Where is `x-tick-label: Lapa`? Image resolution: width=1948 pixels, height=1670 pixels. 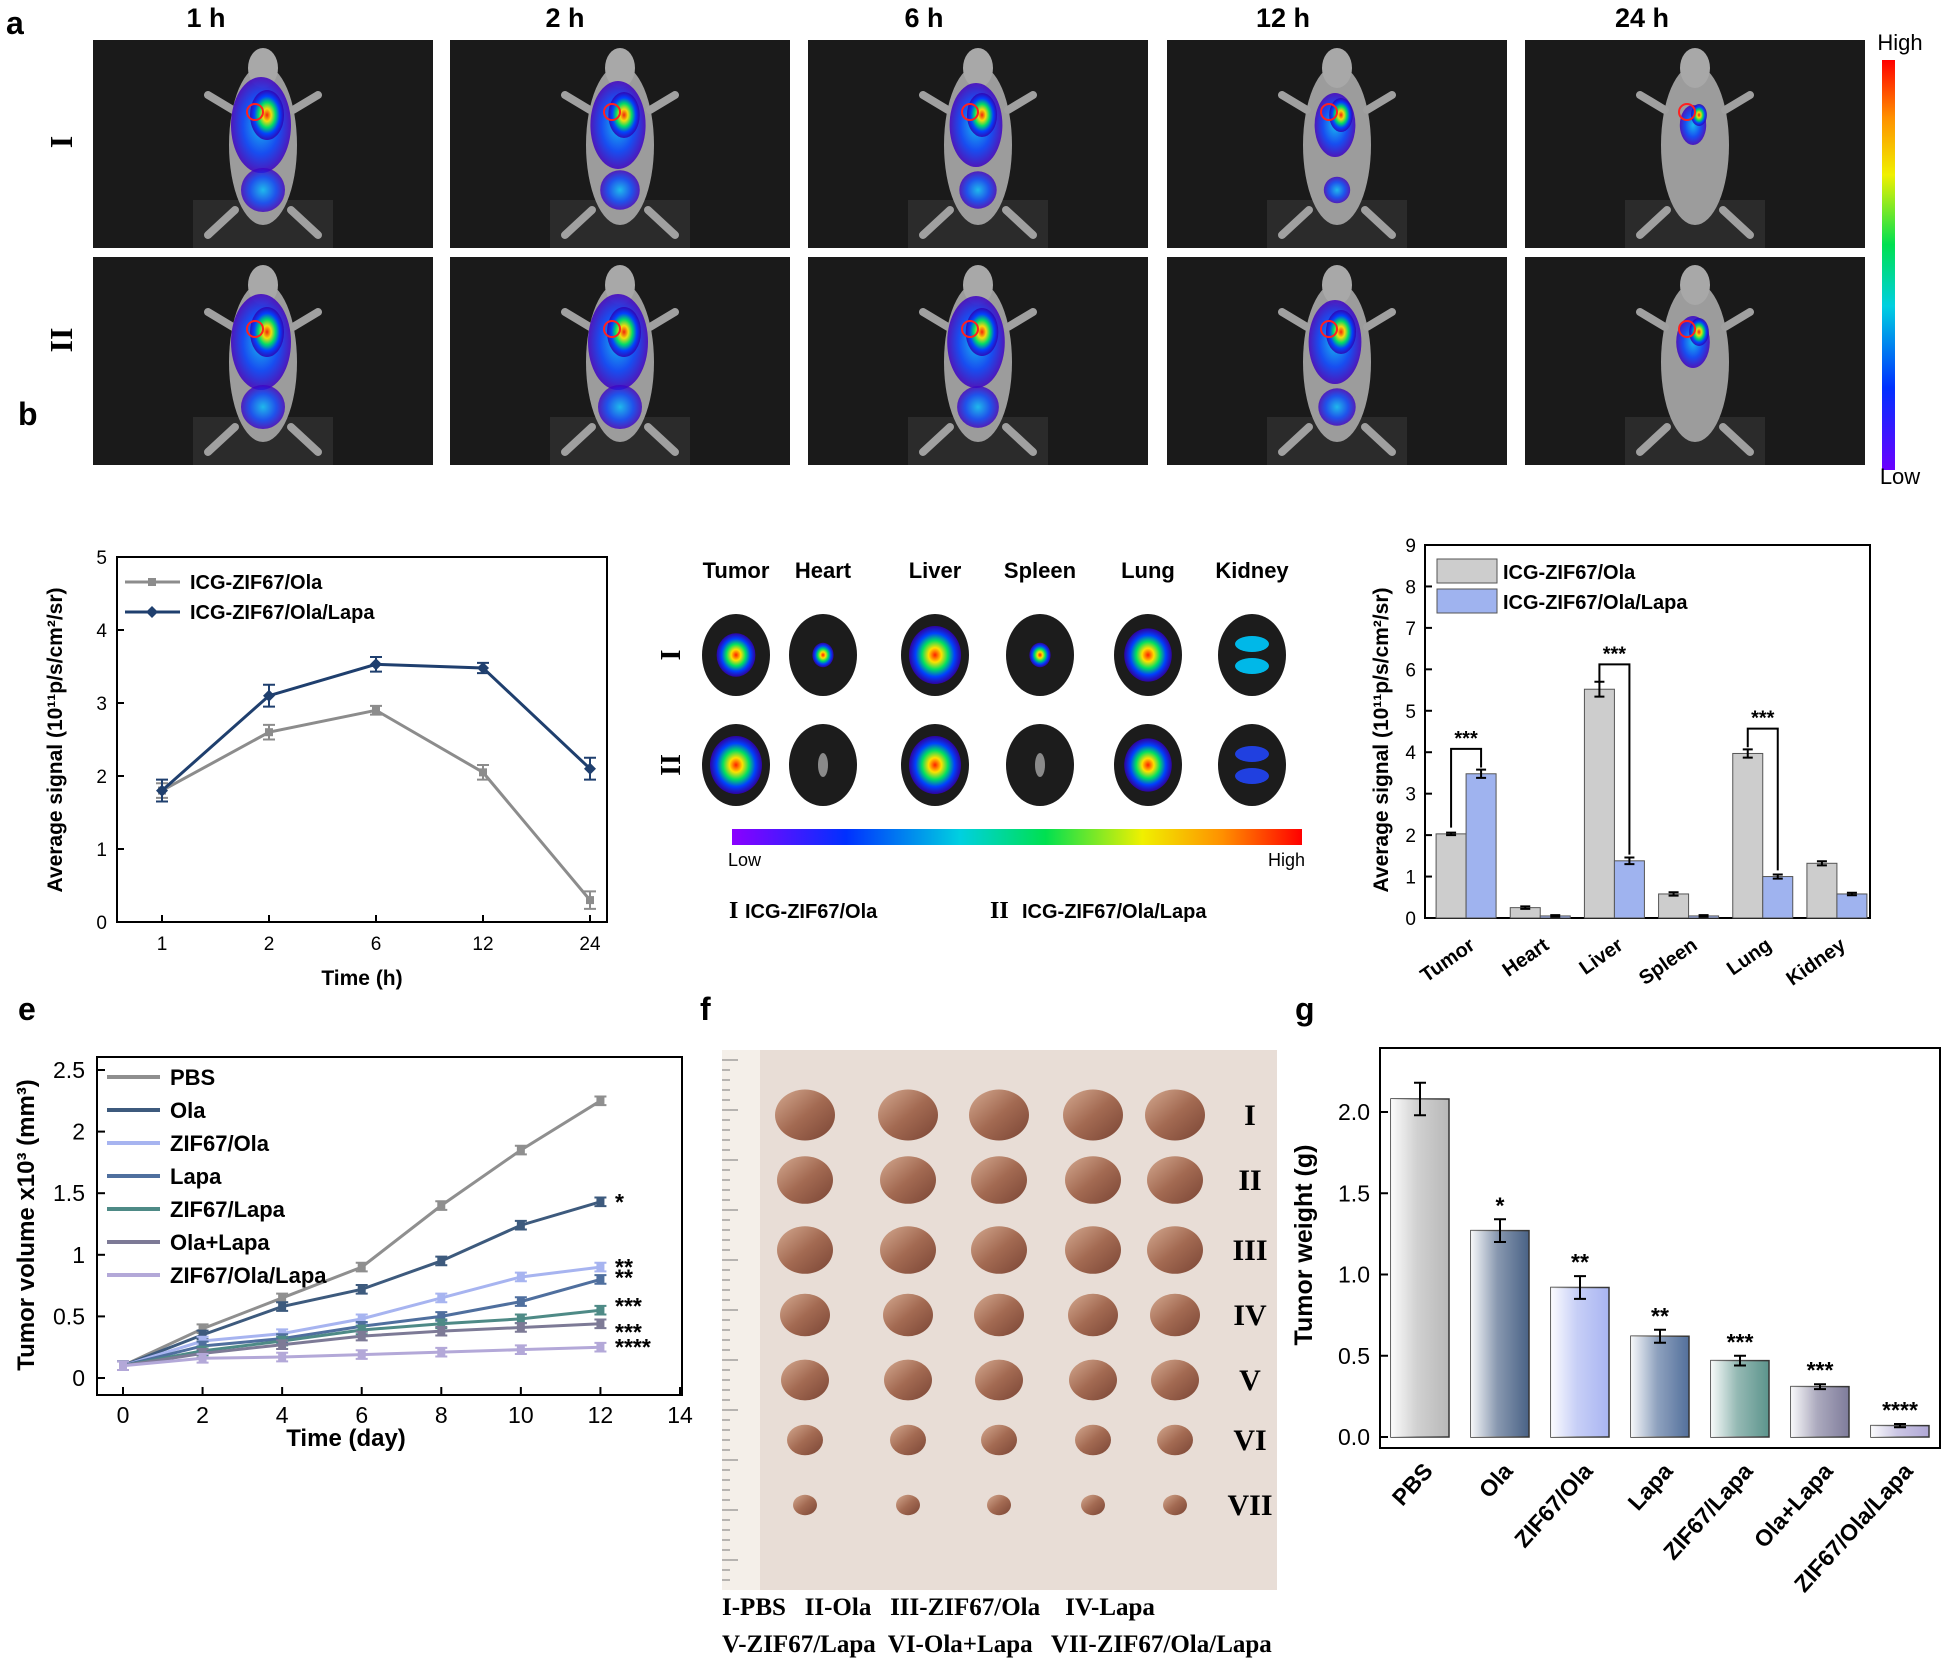 x-tick-label: Lapa is located at coordinates (1649, 1486).